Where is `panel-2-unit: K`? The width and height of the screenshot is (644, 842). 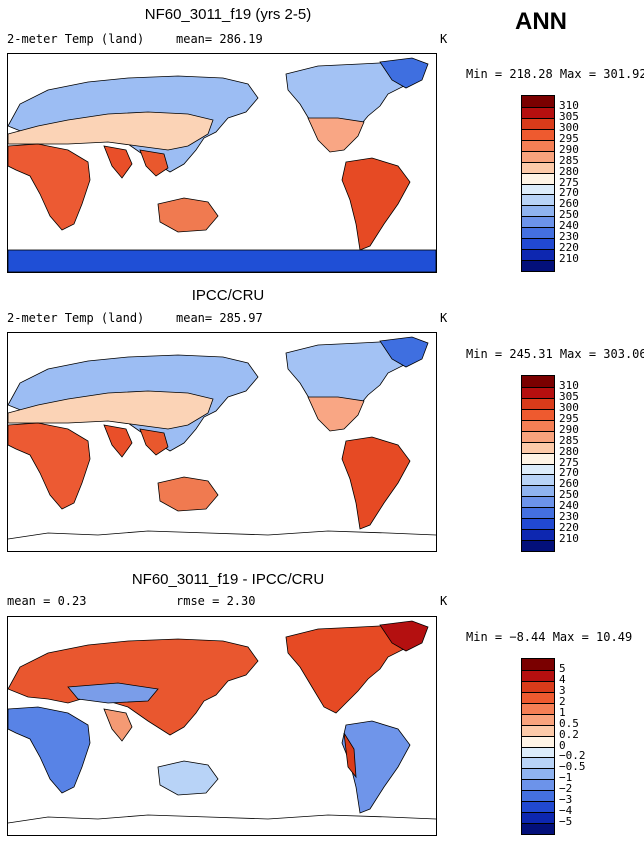
panel-2-unit: K is located at coordinates (444, 318).